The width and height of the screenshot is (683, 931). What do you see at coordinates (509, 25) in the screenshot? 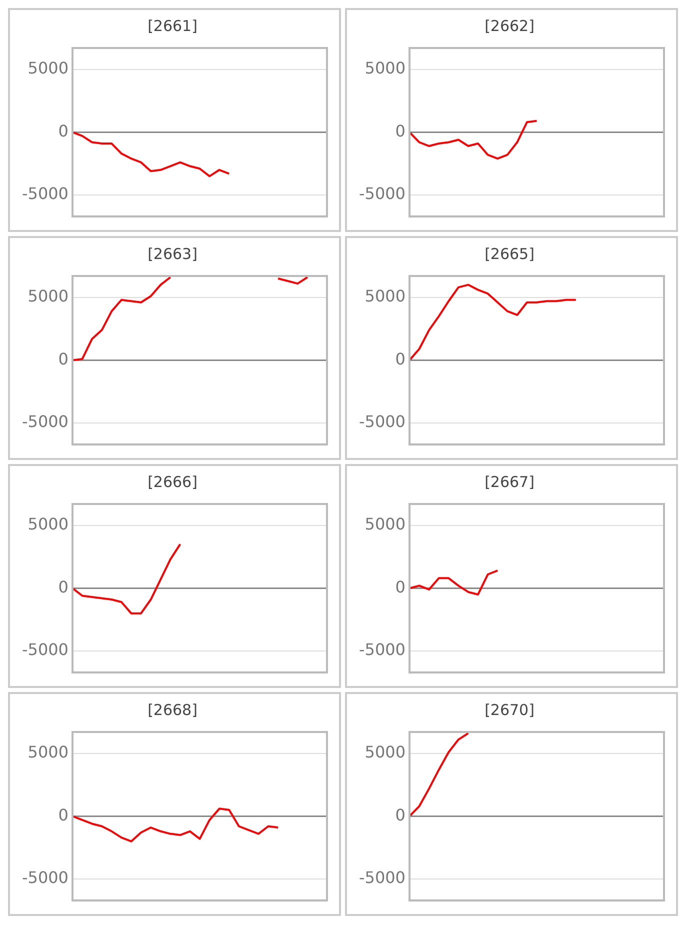
I see `chart-title: [2662]` at bounding box center [509, 25].